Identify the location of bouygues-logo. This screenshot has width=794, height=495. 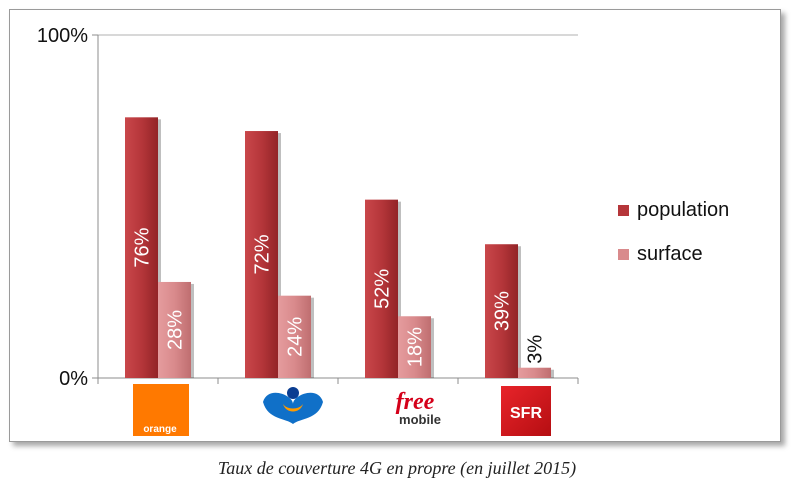
(293, 405).